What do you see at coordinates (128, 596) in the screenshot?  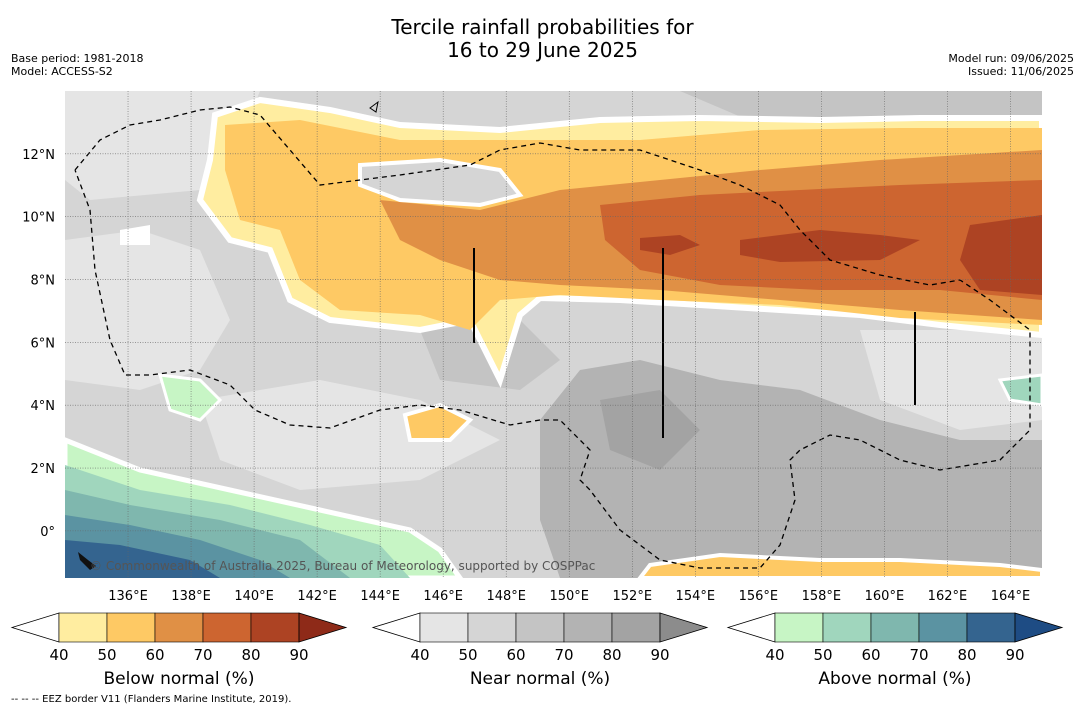 I see `lon-tick-label: 136°E` at bounding box center [128, 596].